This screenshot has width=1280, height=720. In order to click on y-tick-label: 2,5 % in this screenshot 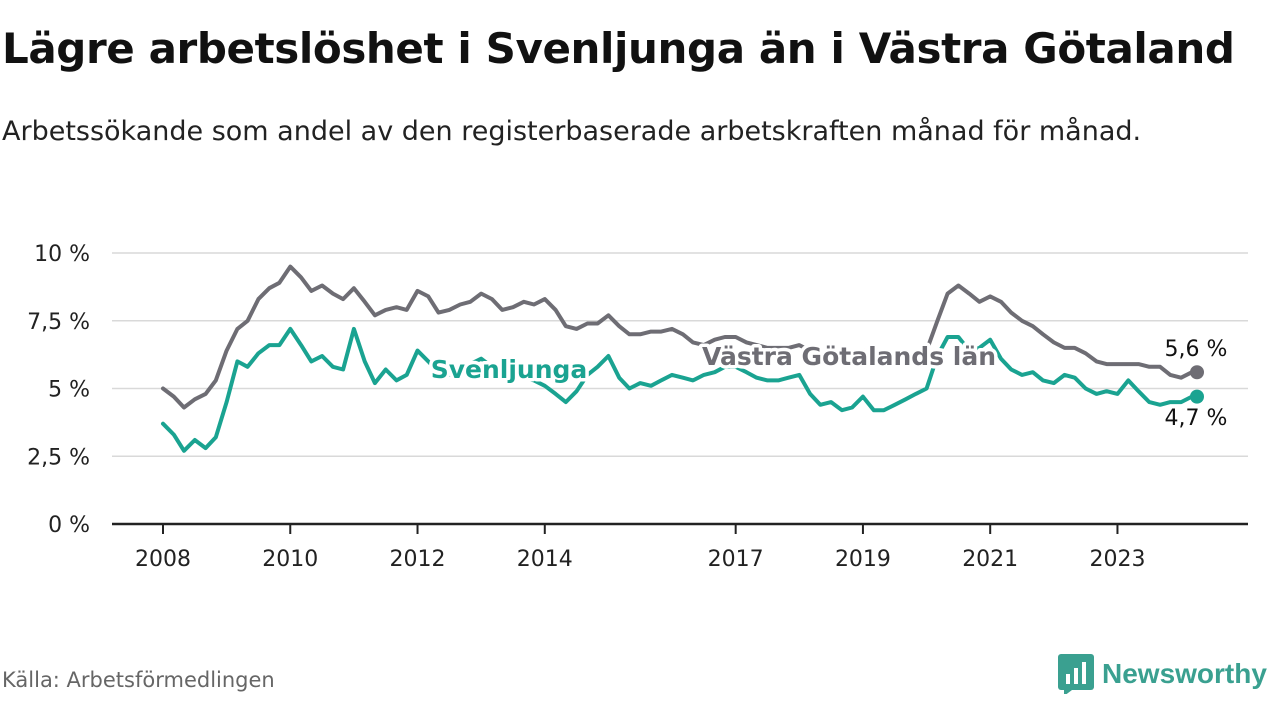, I will do `click(58, 457)`.